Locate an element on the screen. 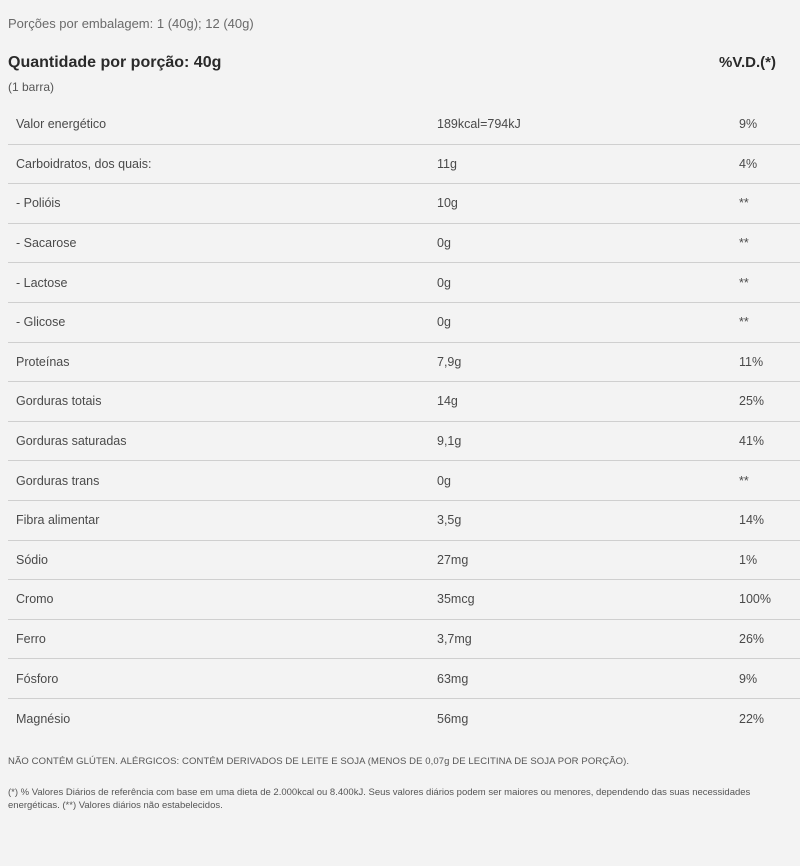 Image resolution: width=800 pixels, height=866 pixels. nutrient-name: Valor energético is located at coordinates (61, 124).